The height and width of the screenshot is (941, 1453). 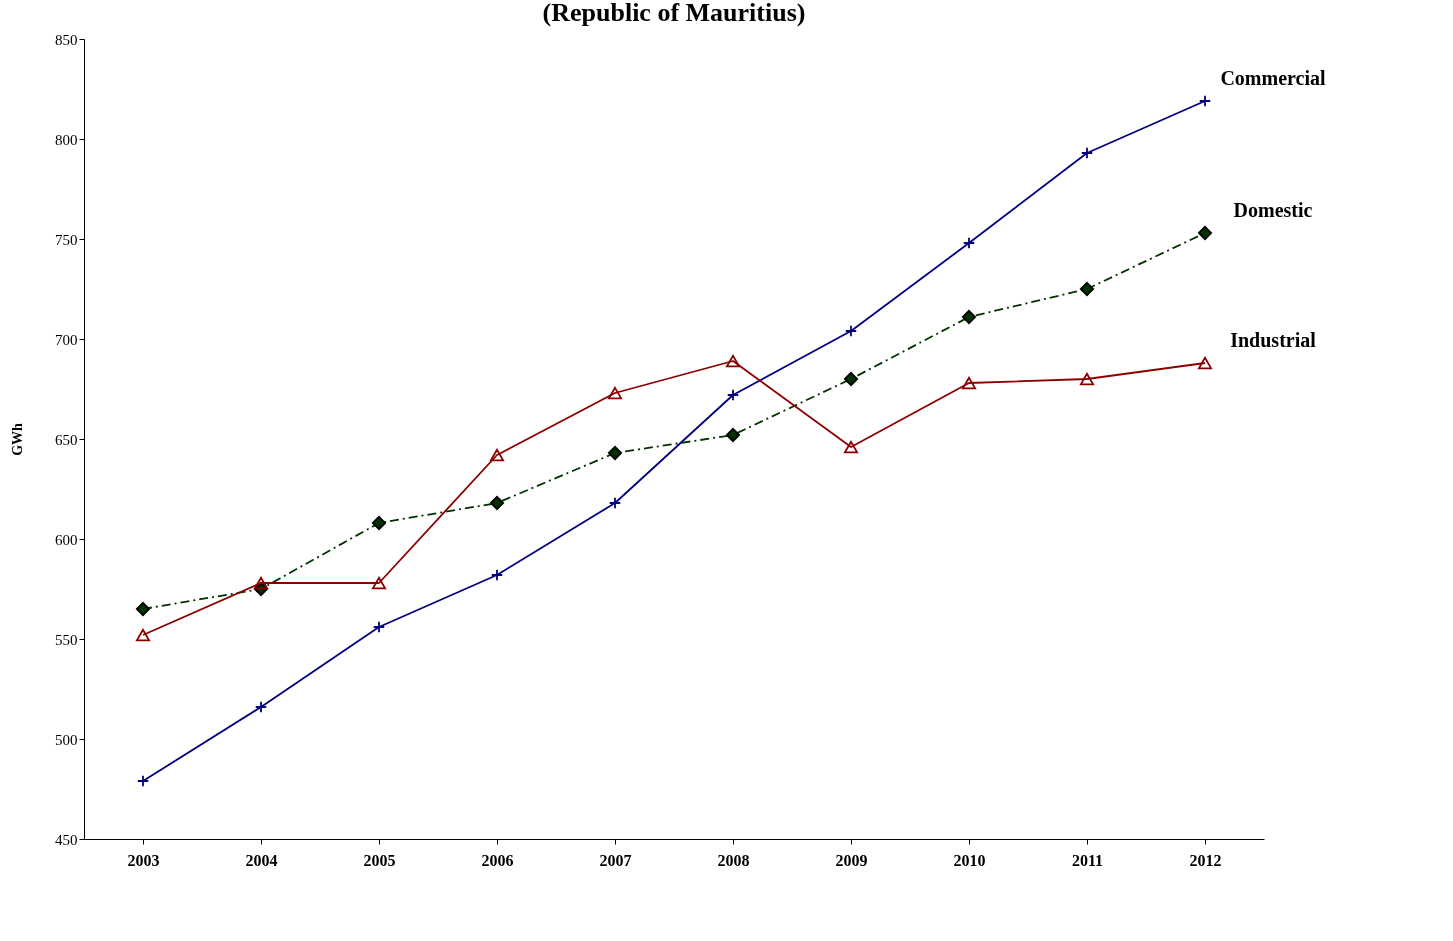 I want to click on series-label: Industrial, so click(x=1273, y=340).